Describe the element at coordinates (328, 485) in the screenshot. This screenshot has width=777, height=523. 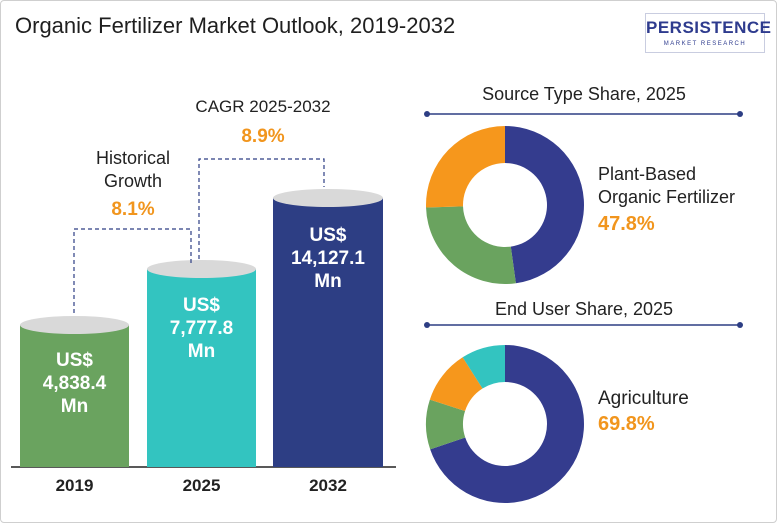
I see `x-tick-2032: 2032` at that location.